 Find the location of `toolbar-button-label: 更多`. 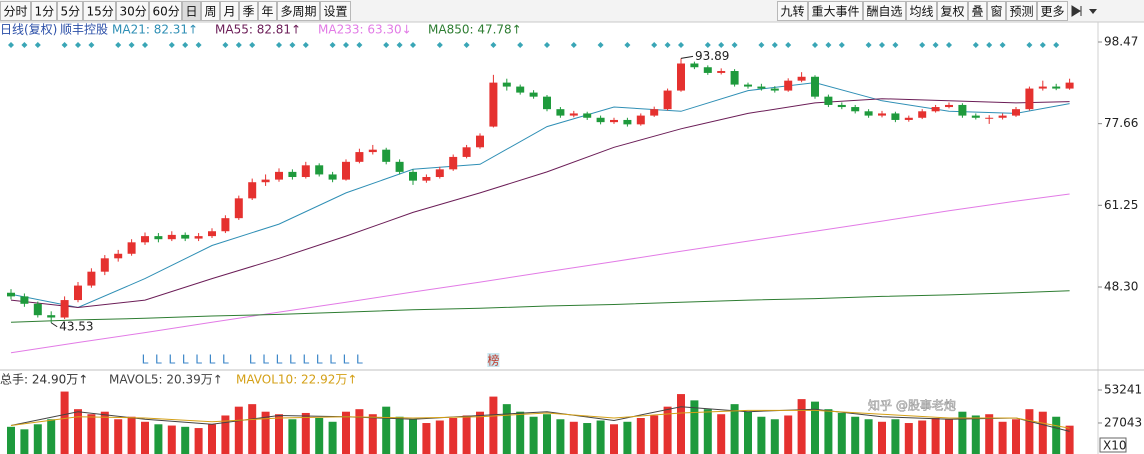

toolbar-button-label: 更多 is located at coordinates (1053, 12).